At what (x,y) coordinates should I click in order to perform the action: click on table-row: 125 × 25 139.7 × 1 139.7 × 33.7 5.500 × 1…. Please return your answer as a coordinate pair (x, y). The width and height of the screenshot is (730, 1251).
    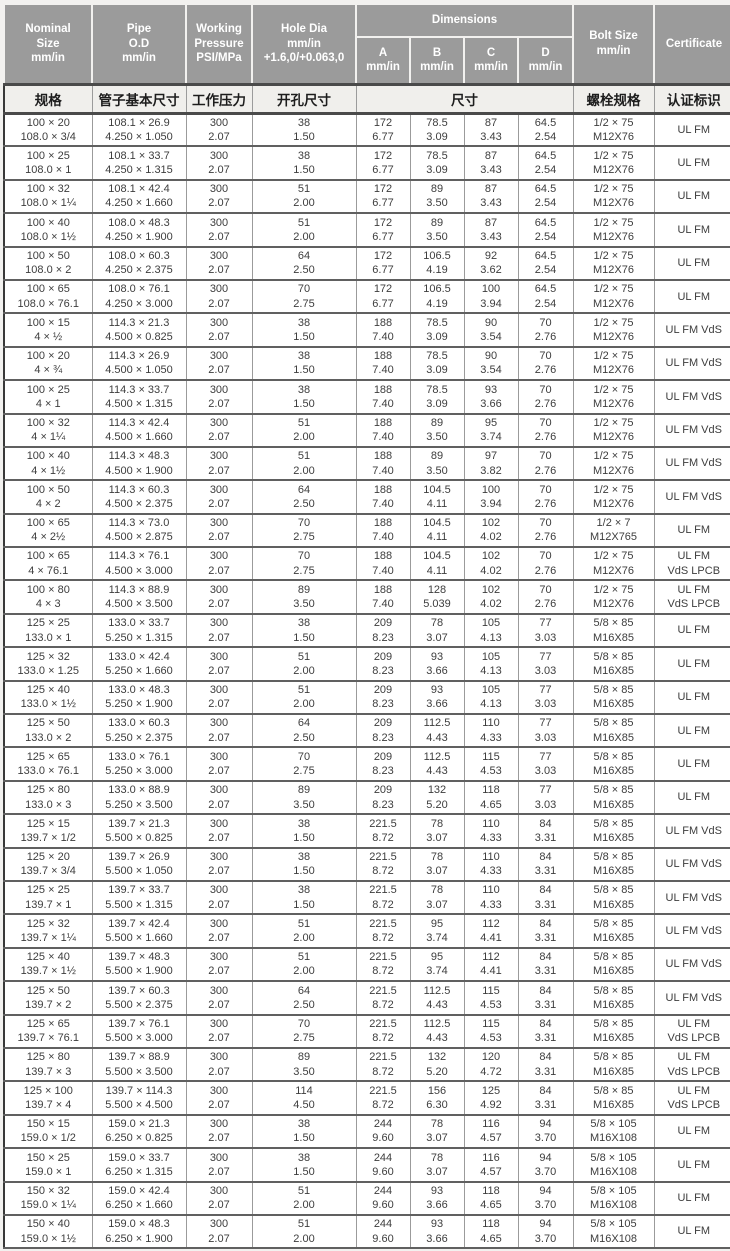
    Looking at the image, I should click on (366, 897).